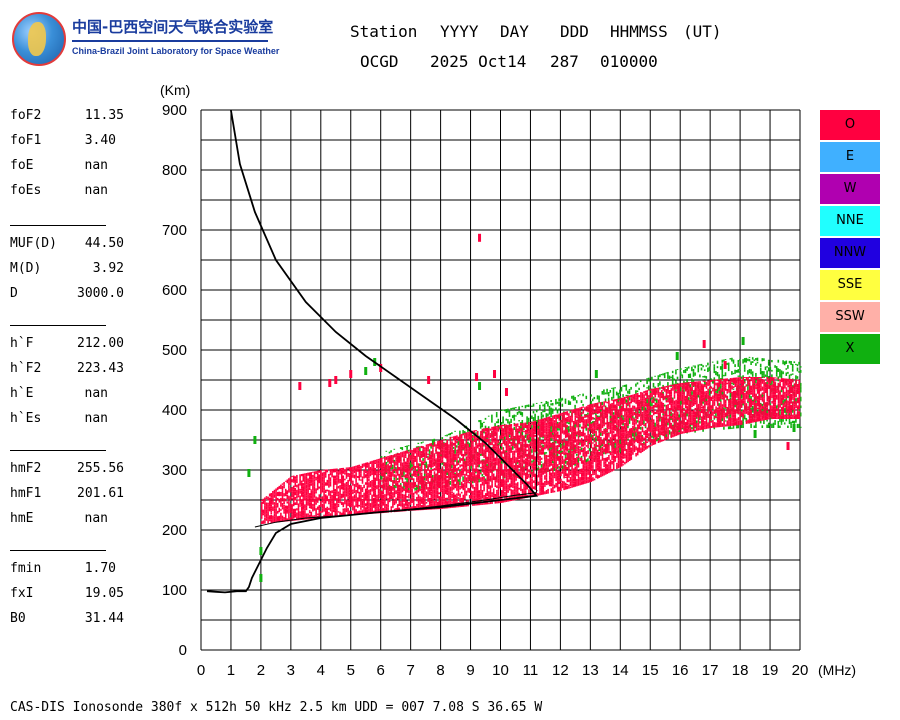 The image size is (900, 720). What do you see at coordinates (58, 550) in the screenshot?
I see `param-divider` at bounding box center [58, 550].